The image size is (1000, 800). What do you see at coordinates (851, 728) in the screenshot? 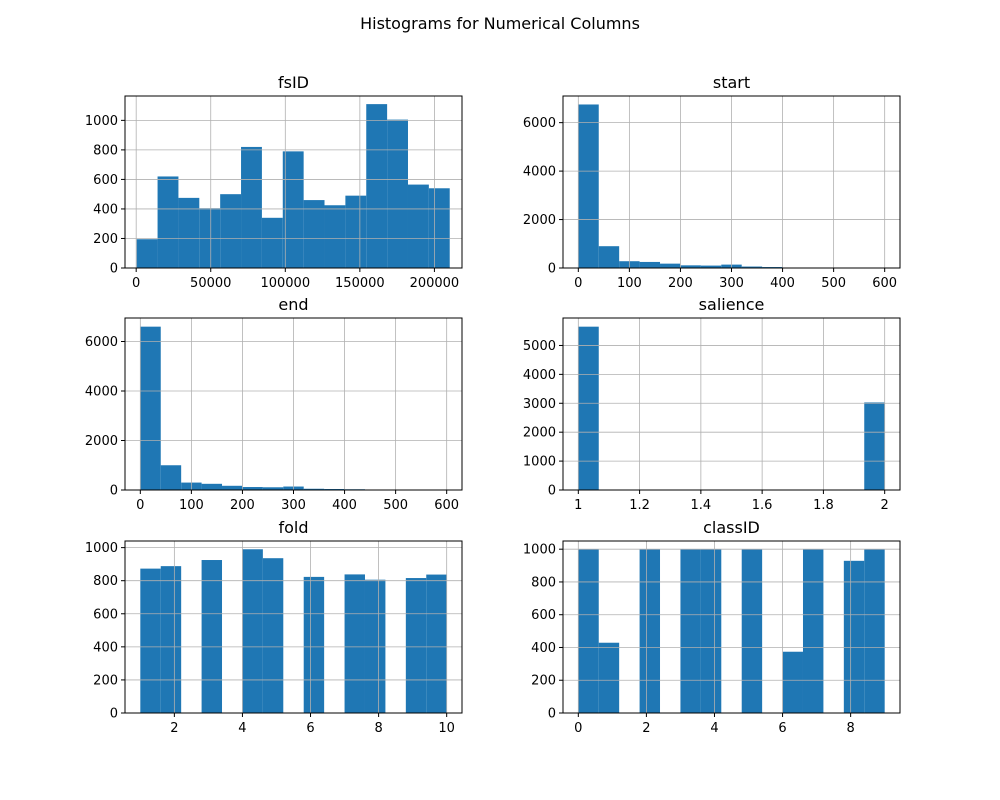
I see `x-tick-label: 8` at bounding box center [851, 728].